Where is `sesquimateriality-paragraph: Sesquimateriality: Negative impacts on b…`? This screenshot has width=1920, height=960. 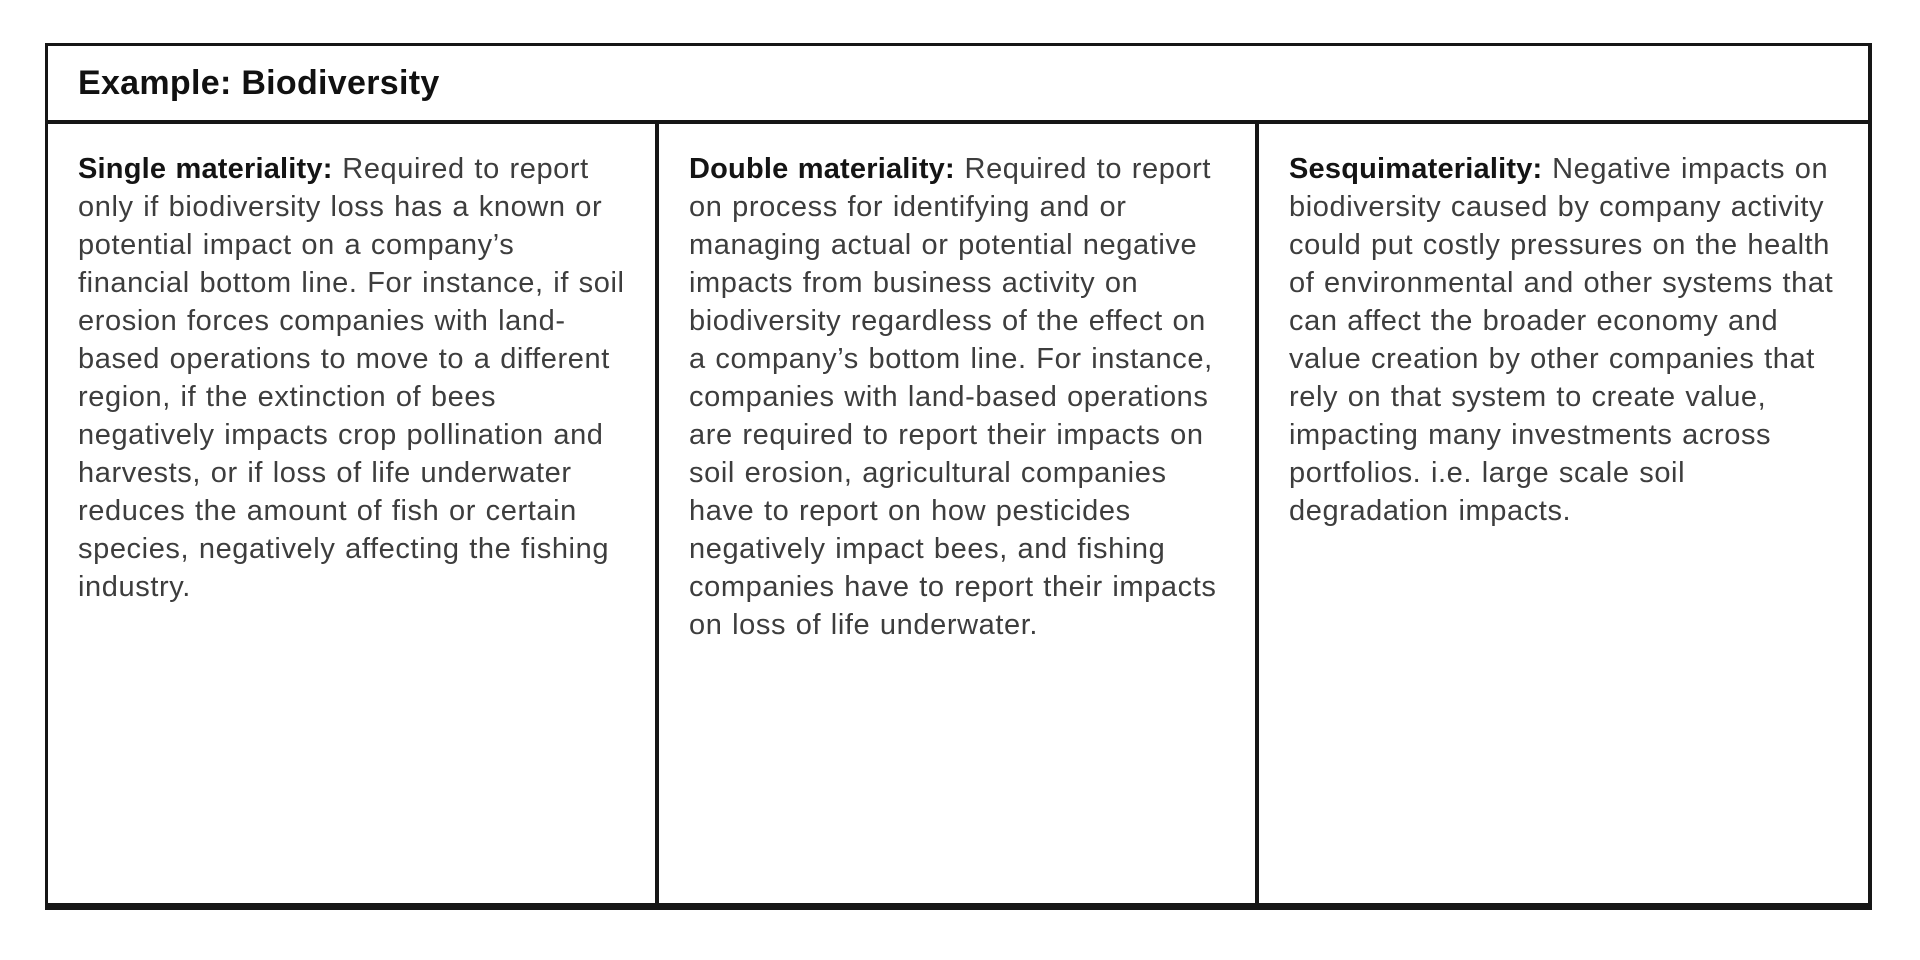 sesquimateriality-paragraph: Sesquimateriality: Negative impacts on b… is located at coordinates (1563, 340).